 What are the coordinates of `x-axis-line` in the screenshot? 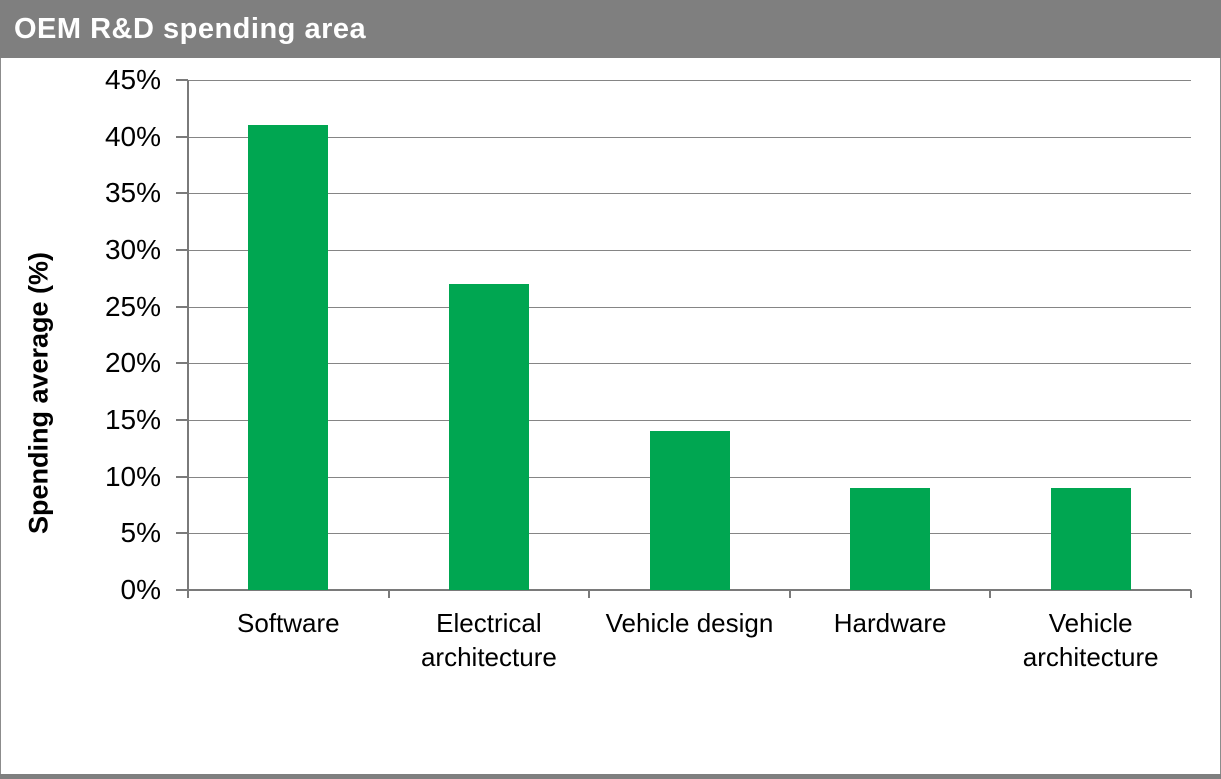 It's located at (689, 590).